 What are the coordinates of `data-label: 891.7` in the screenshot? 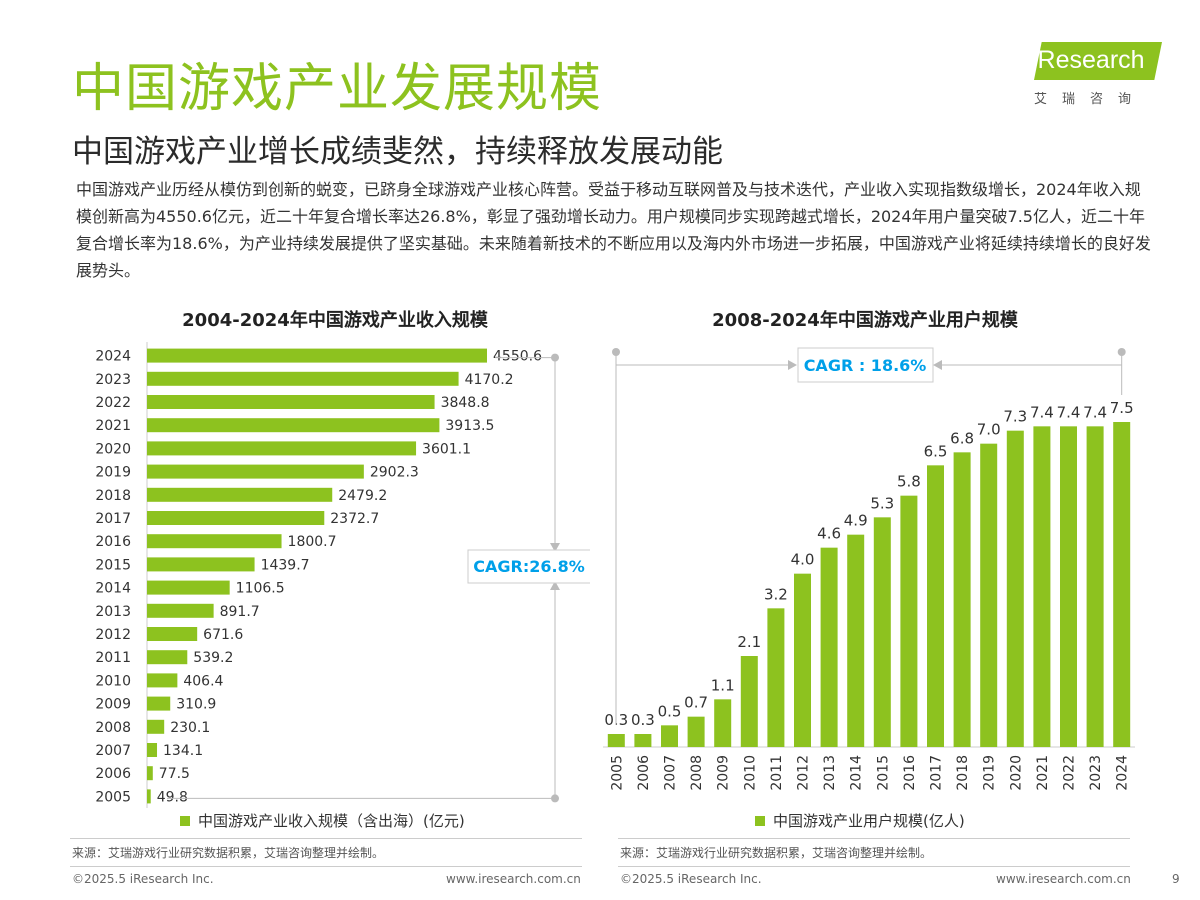 It's located at (240, 612).